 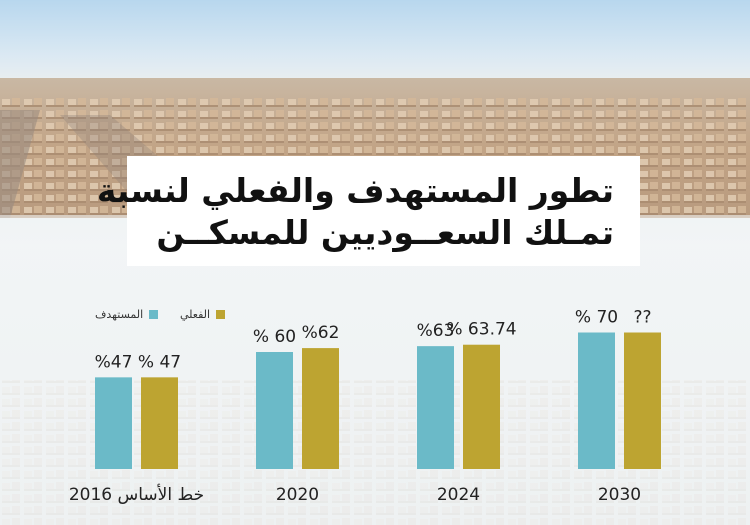 What do you see at coordinates (136, 494) in the screenshot?
I see `x-tick-label-0: 2016 خط الأساس` at bounding box center [136, 494].